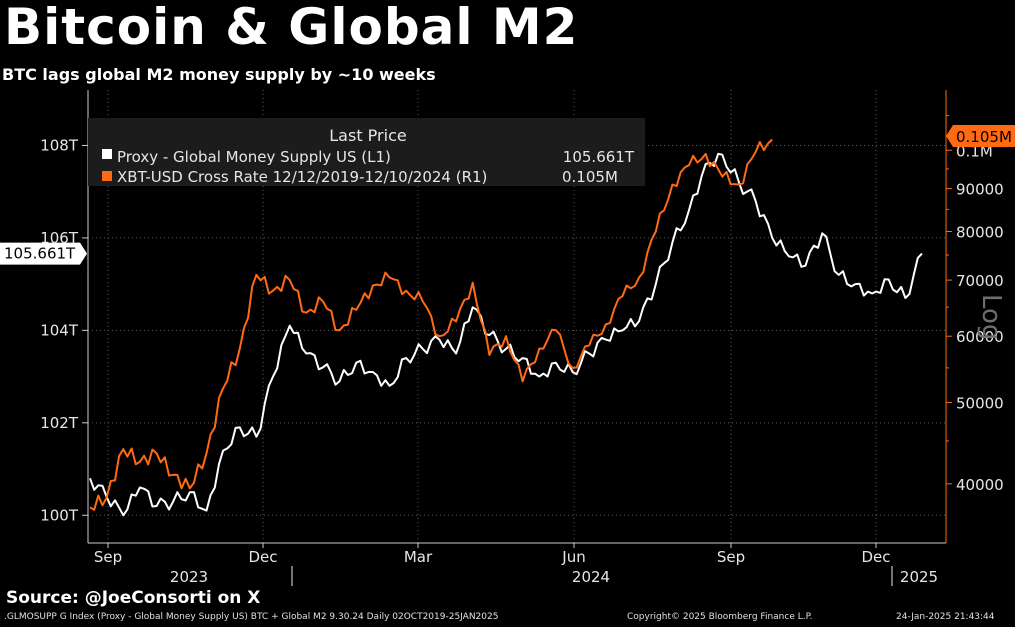 This screenshot has height=627, width=1015. Describe the element at coordinates (980, 190) in the screenshot. I see `right-tick-label: 90000` at that location.